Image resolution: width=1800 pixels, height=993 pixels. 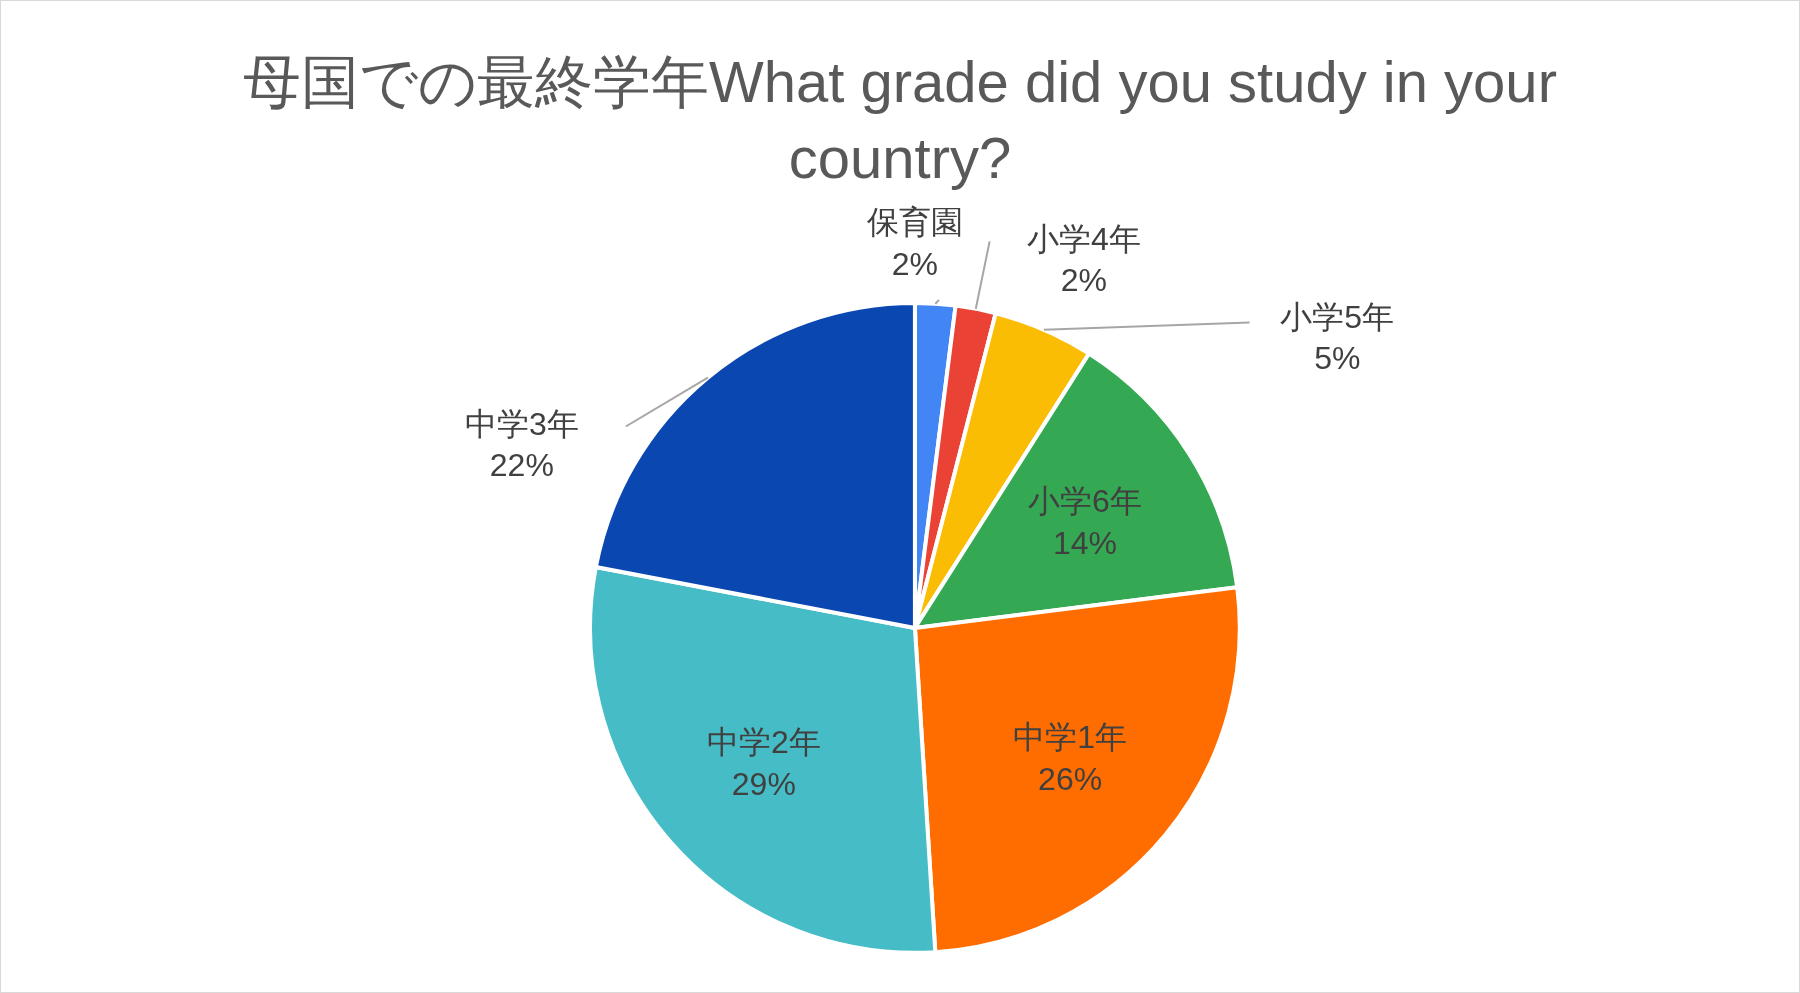 What do you see at coordinates (521, 423) in the screenshot?
I see `slice-label: 中学3年` at bounding box center [521, 423].